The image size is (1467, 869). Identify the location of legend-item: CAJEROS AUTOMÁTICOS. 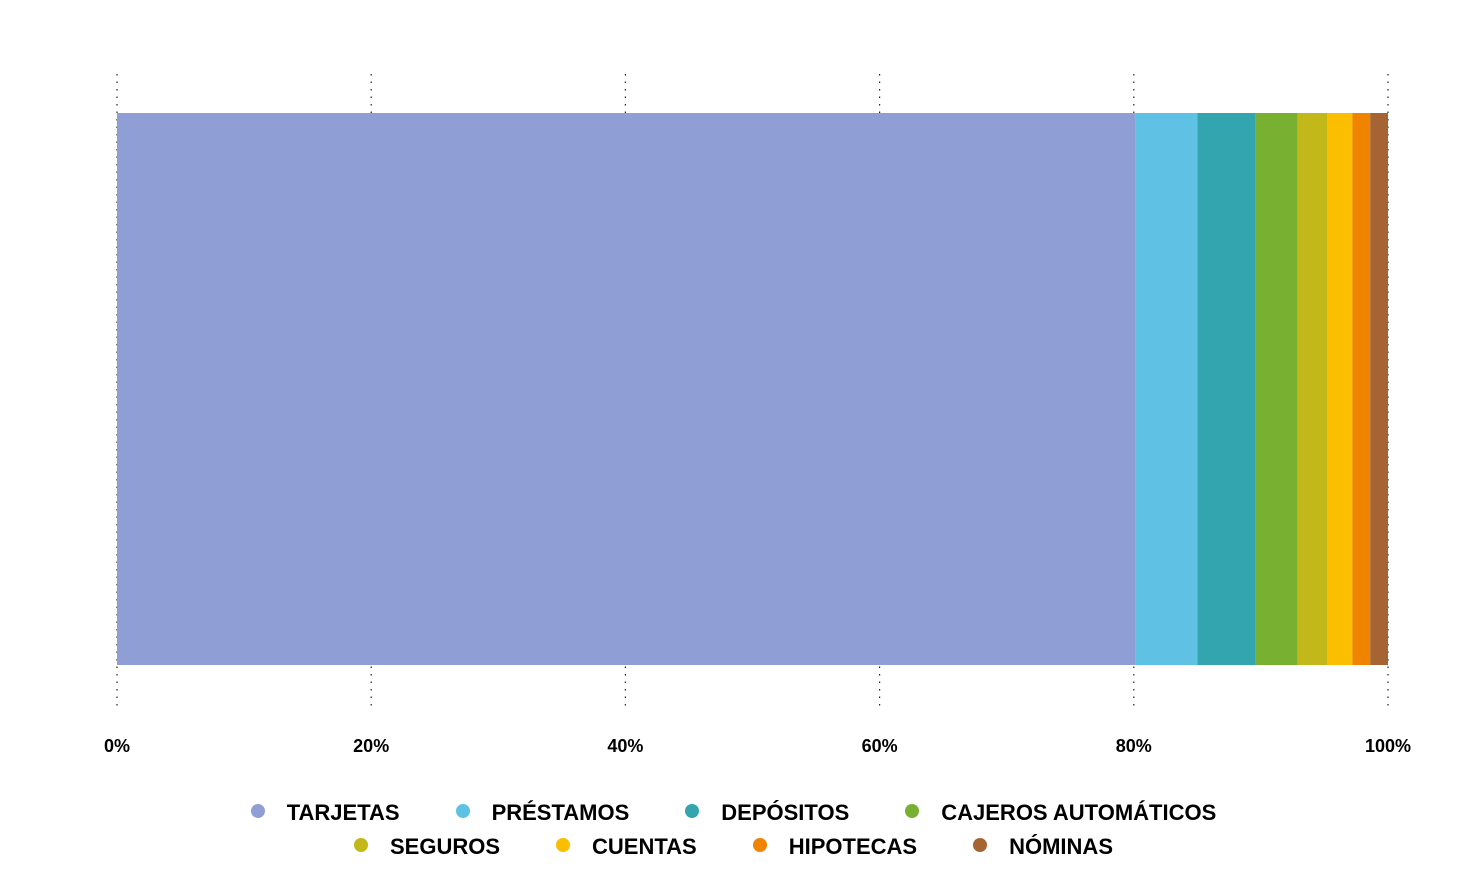
(1060, 813).